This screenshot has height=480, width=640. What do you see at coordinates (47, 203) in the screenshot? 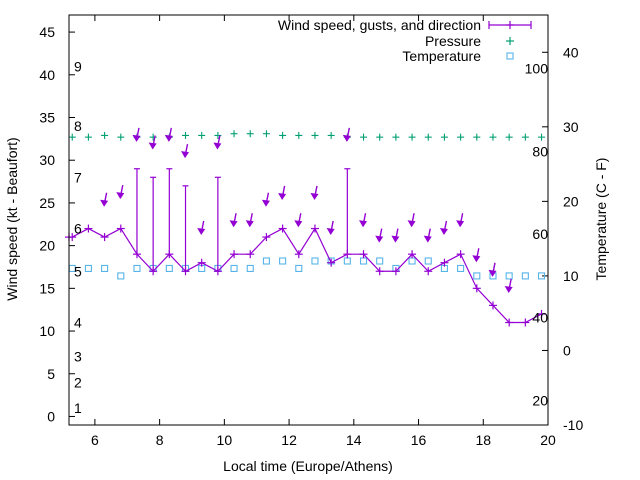
I see `y-tick-label: 25` at bounding box center [47, 203].